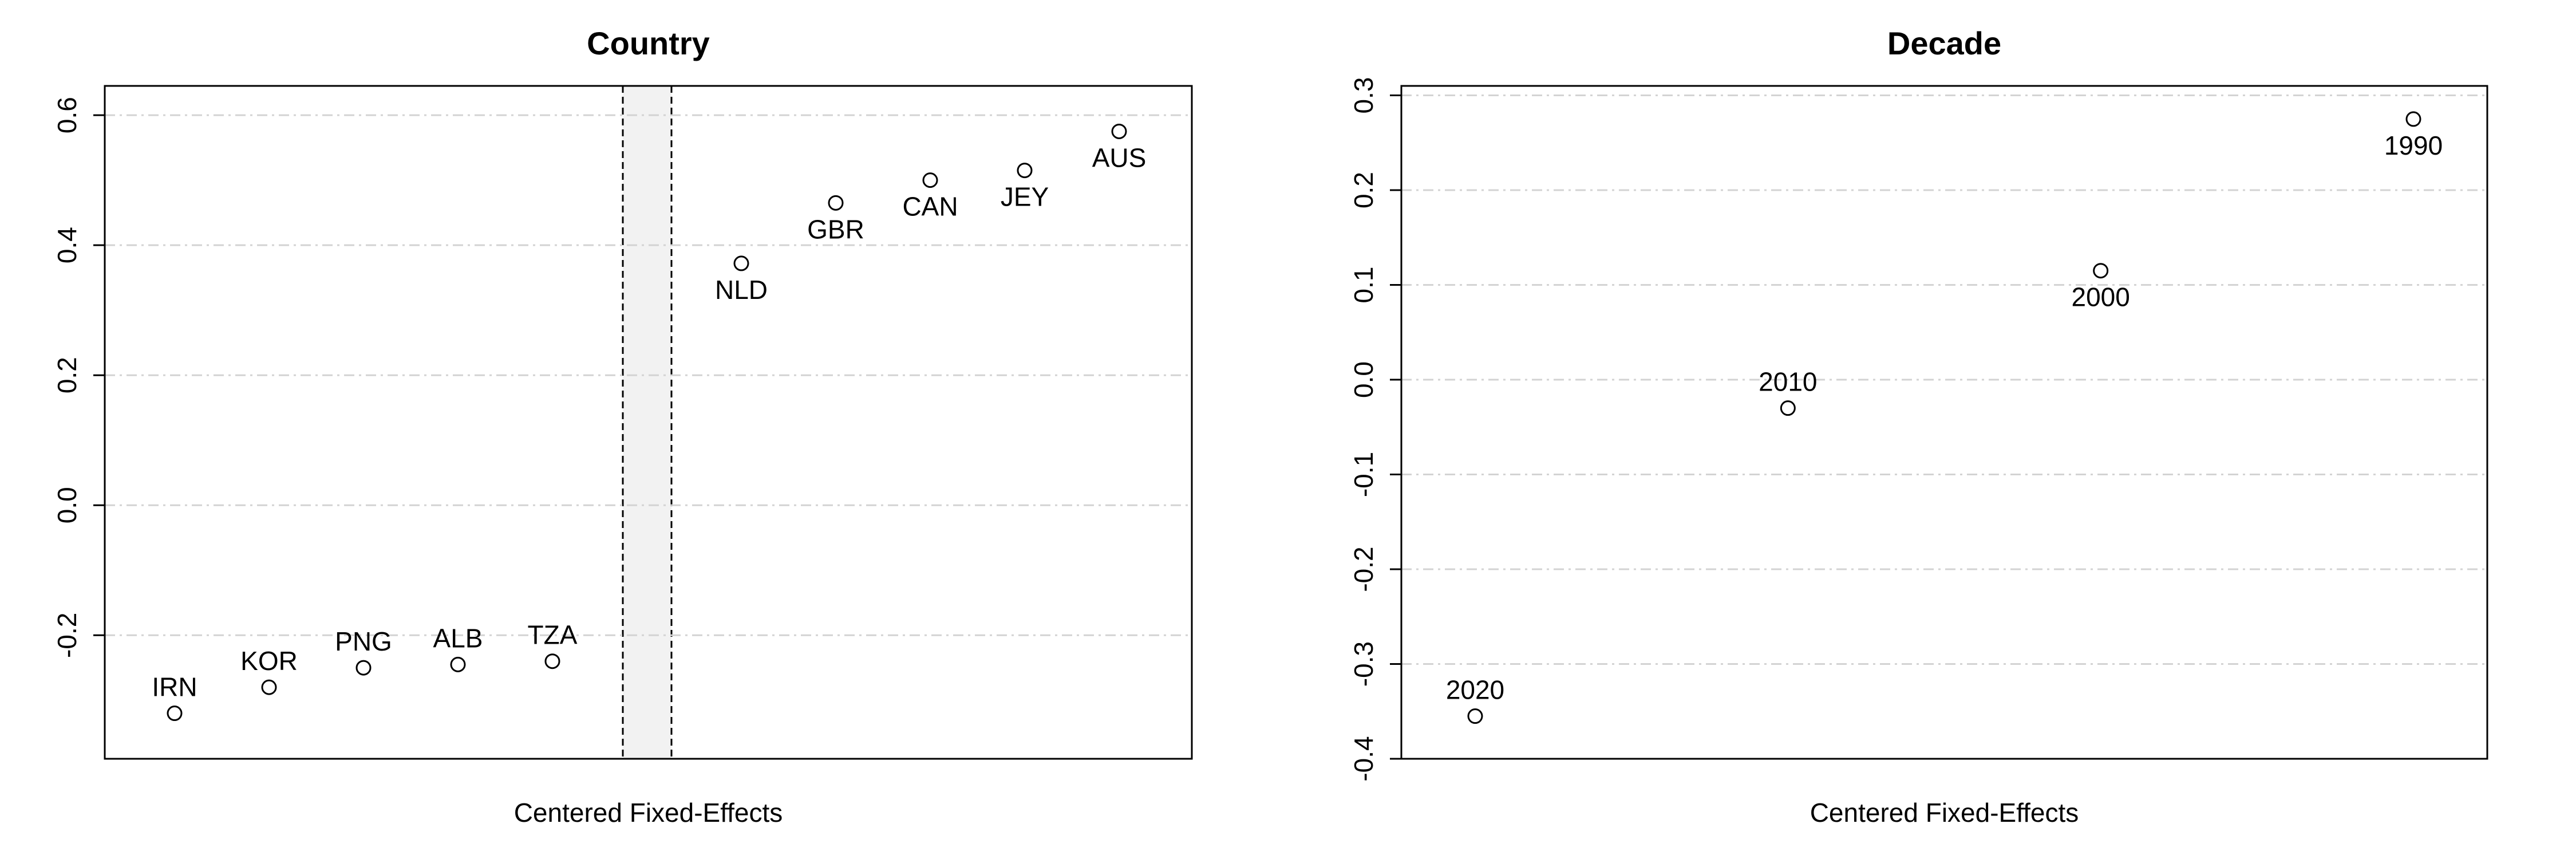 This screenshot has width=2576, height=859. I want to click on y-tick-label: -0.3, so click(1363, 664).